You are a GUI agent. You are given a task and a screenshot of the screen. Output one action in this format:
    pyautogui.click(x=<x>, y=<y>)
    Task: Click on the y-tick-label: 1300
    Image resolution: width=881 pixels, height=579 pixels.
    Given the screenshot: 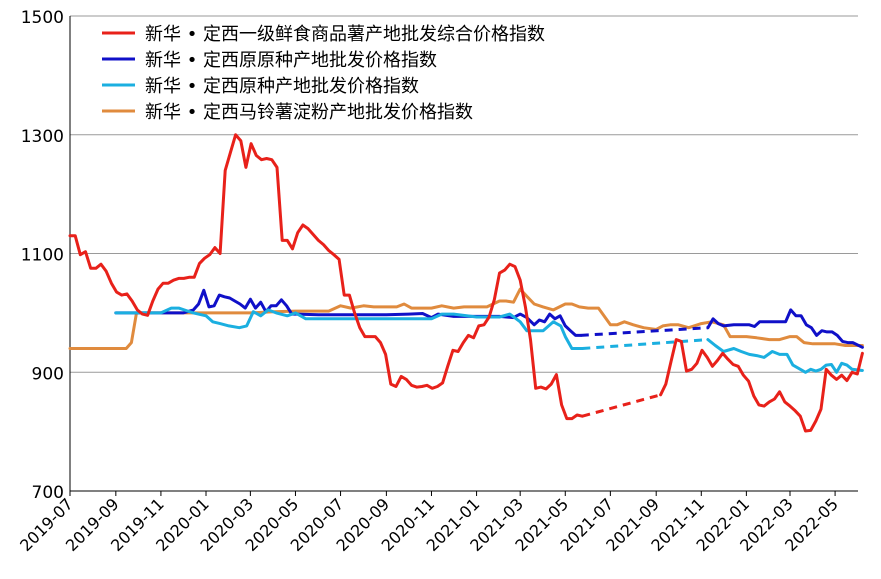 What is the action you would take?
    pyautogui.click(x=42, y=137)
    